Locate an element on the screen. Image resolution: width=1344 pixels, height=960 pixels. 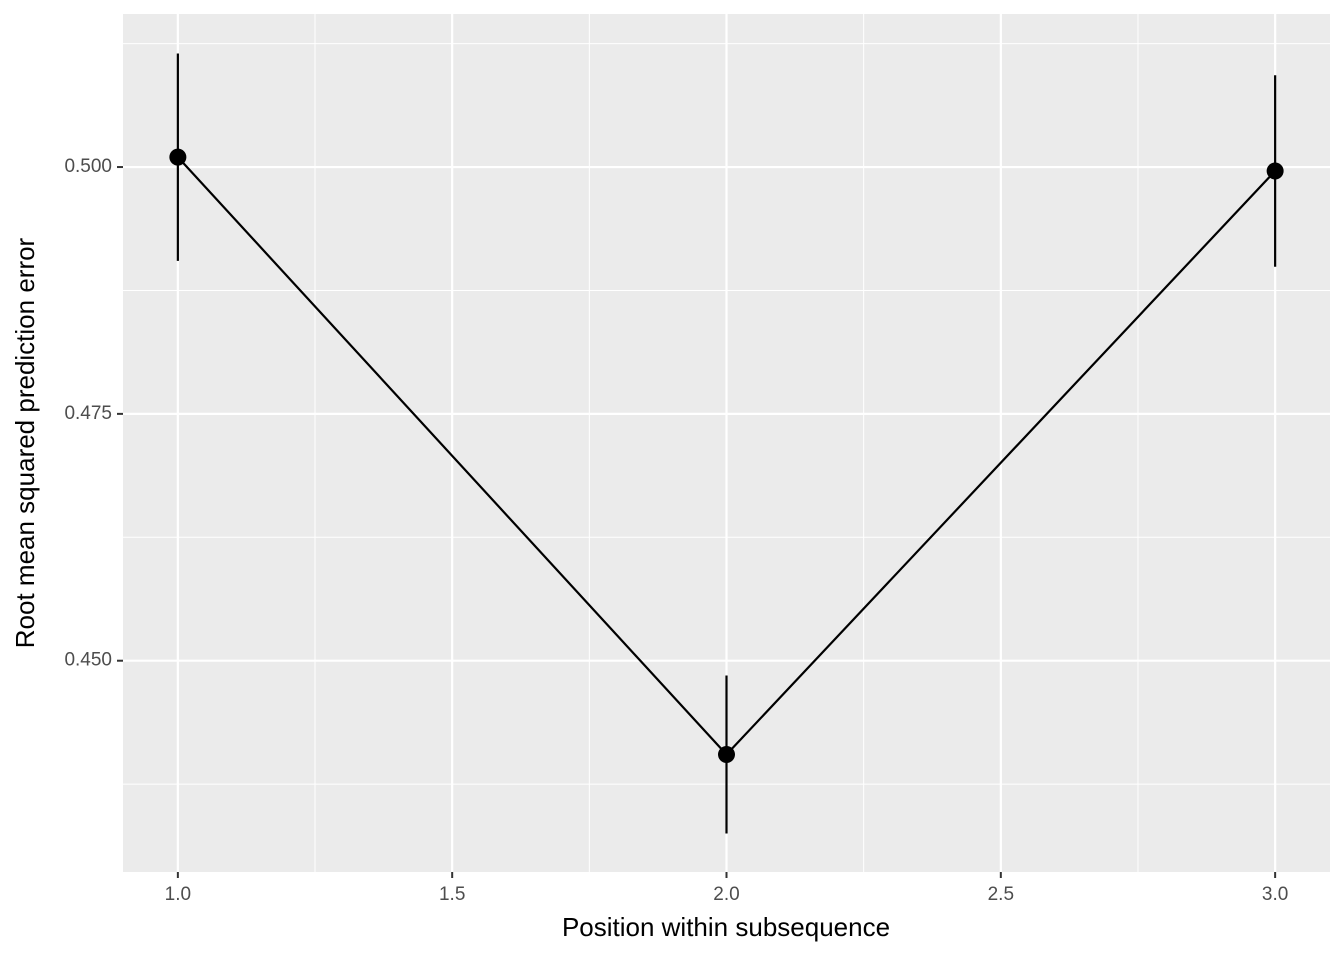
x-axis-title: Position within subsequence is located at coordinates (726, 927).